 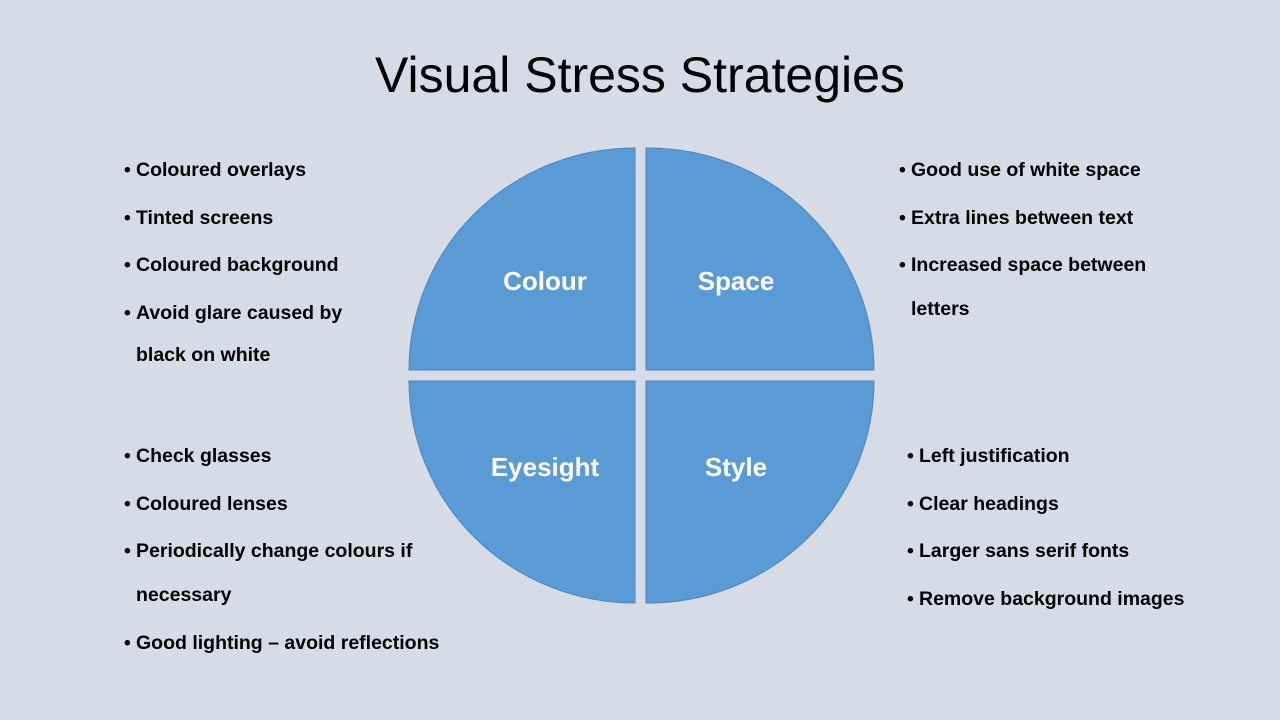 What do you see at coordinates (285, 504) in the screenshot?
I see `list-item: Coloured lenses` at bounding box center [285, 504].